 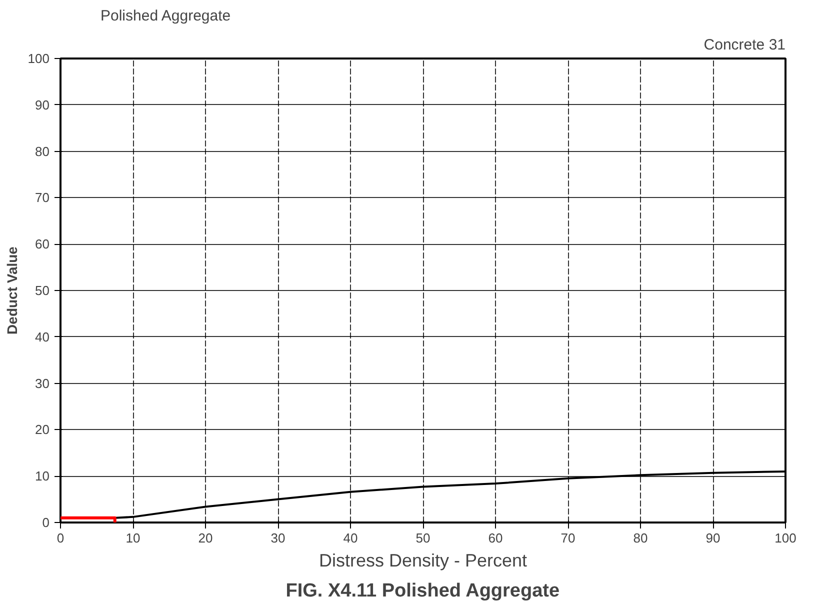 What do you see at coordinates (46, 522) in the screenshot?
I see `y-tick-label: 0` at bounding box center [46, 522].